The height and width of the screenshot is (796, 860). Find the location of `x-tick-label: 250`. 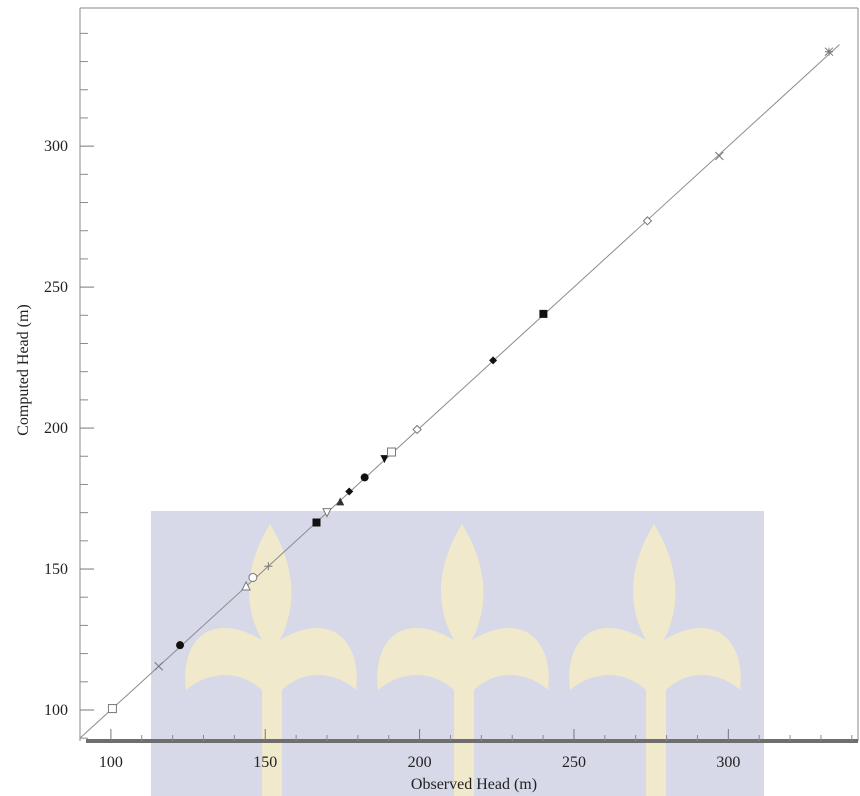

x-tick-label: 250 is located at coordinates (574, 762).